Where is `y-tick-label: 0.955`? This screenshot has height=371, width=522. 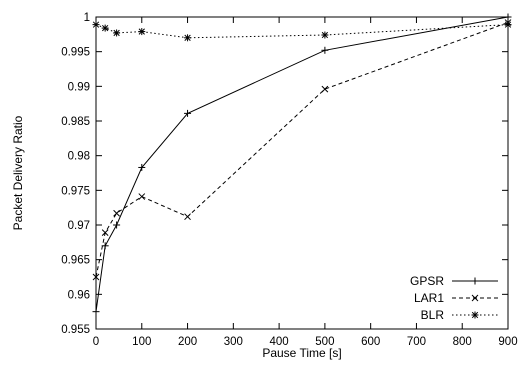
y-tick-label: 0.955 is located at coordinates (75, 330).